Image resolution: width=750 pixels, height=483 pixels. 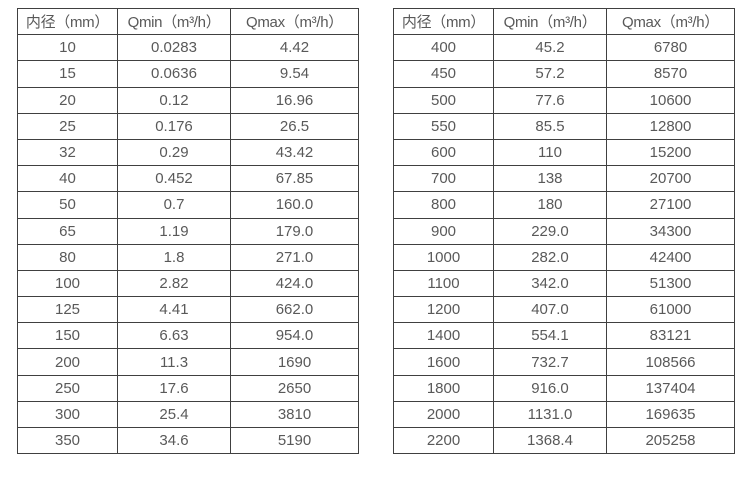 I want to click on table-header-row: 内径（mm） Qmin（m³/h） Qmax（m³/h）, so click(x=188, y=21).